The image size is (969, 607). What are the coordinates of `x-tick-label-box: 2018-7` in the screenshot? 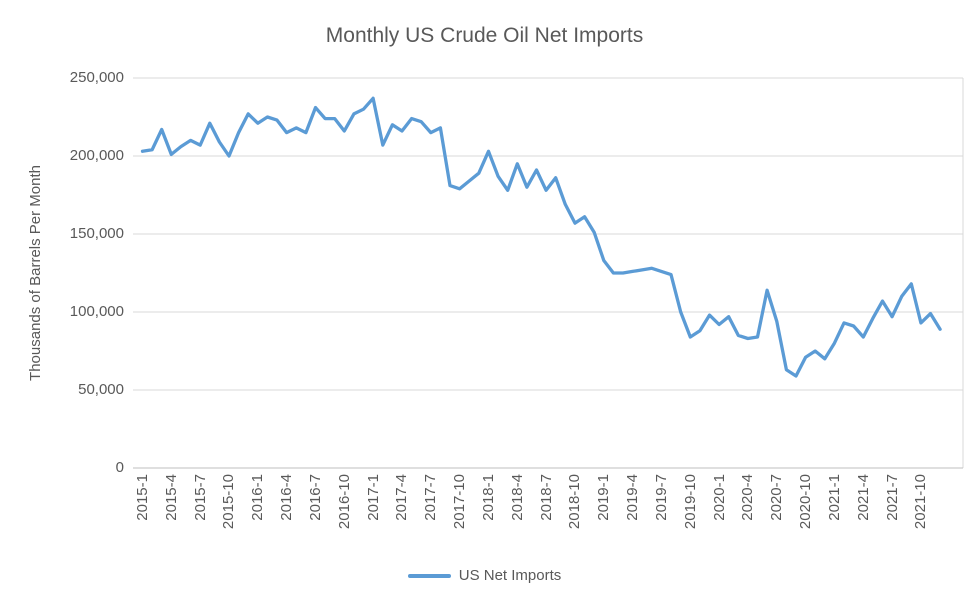 It's located at (546, 497).